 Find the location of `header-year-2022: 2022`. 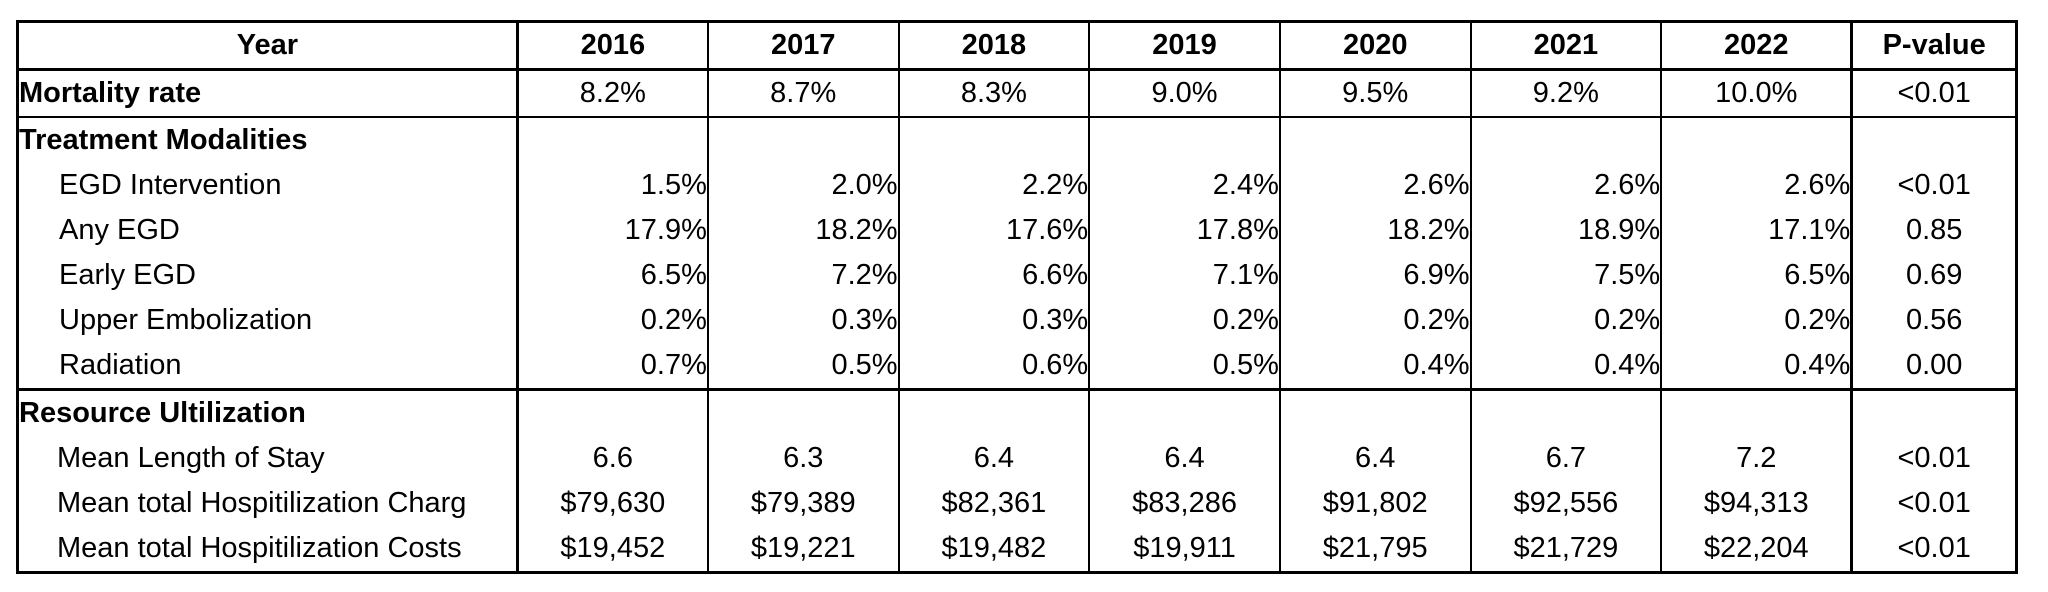

header-year-2022: 2022 is located at coordinates (1756, 46).